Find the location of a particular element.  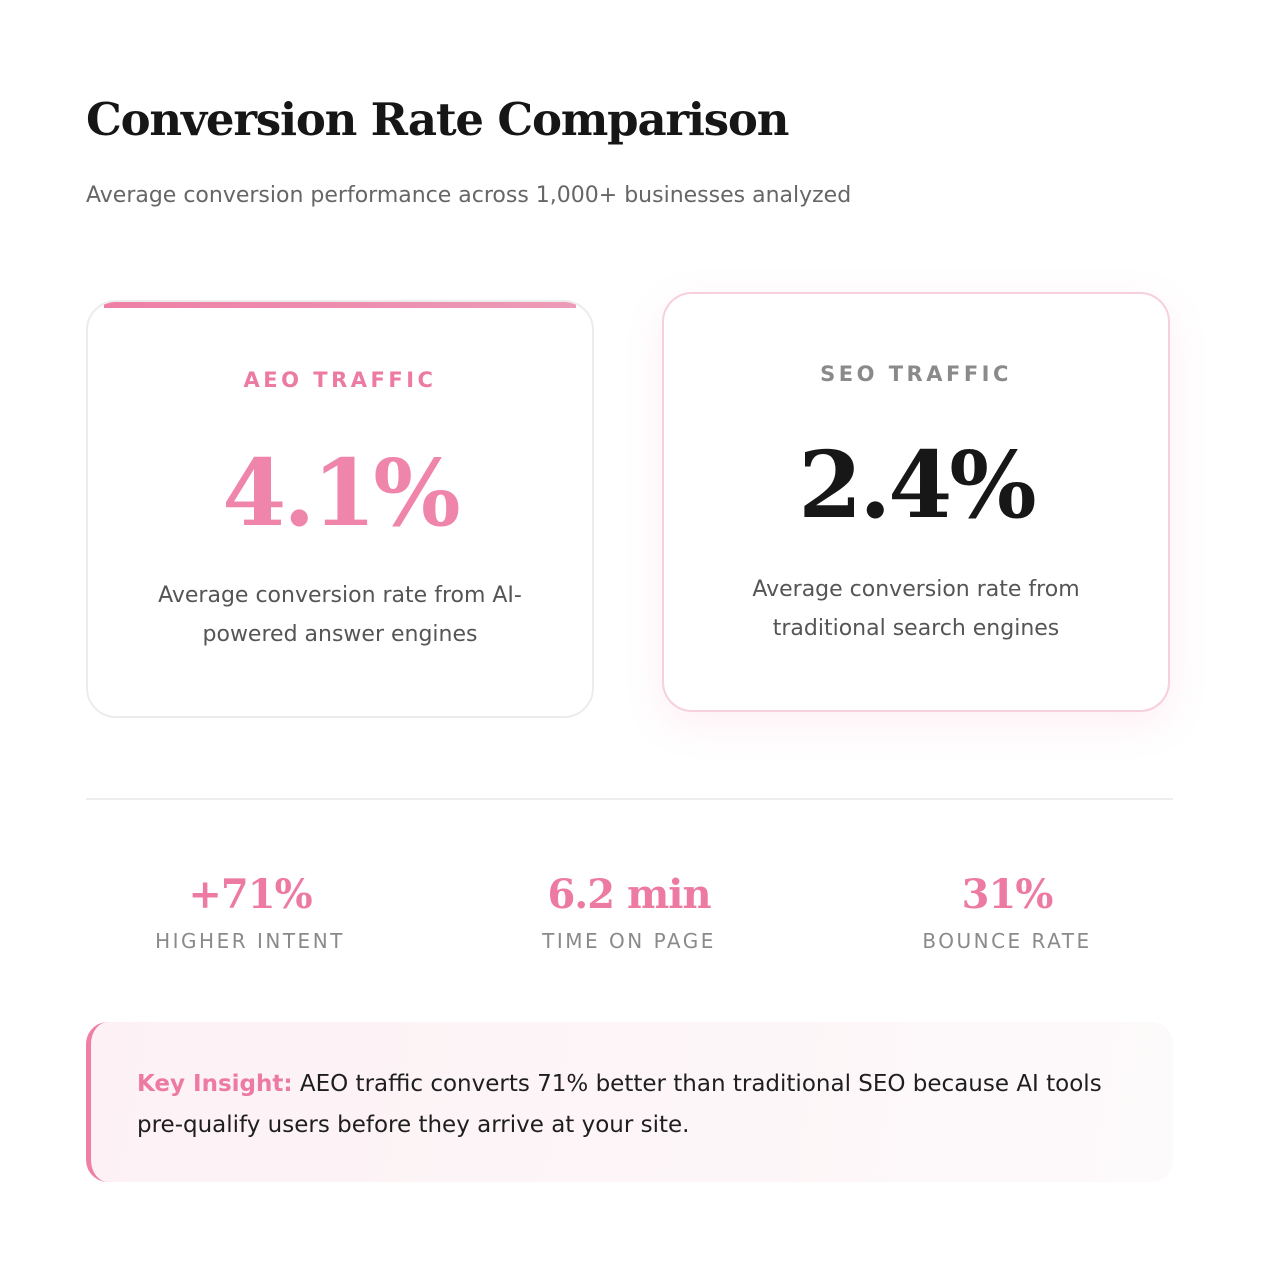

stat-bounce-rate: 31% BOUNCE RATE is located at coordinates (1007, 912).